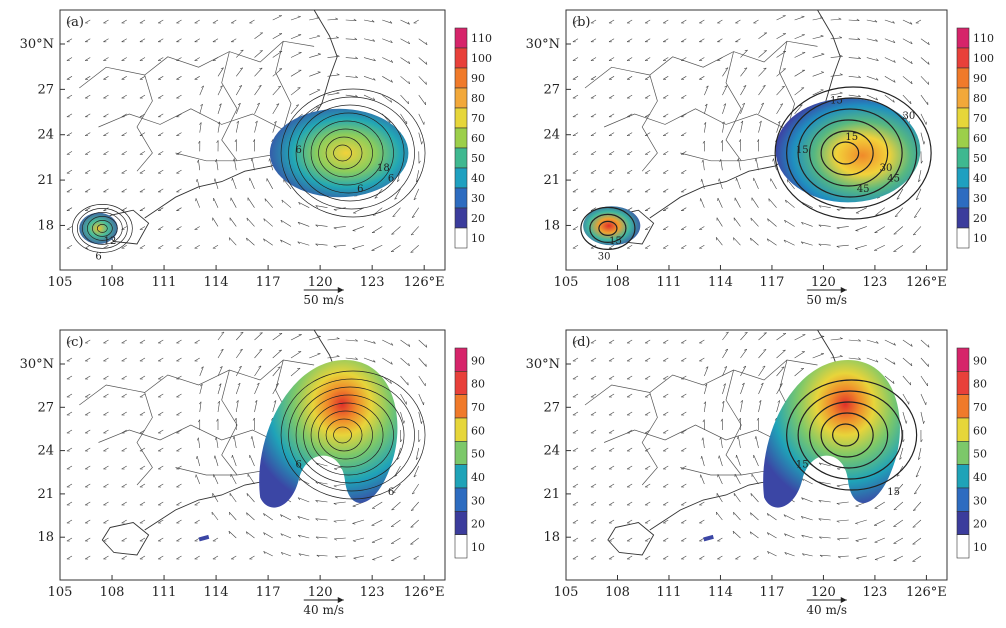 Image resolution: width=1006 pixels, height=628 pixels. Describe the element at coordinates (481, 58) in the screenshot. I see `colorbar-tick-label: 100` at that location.